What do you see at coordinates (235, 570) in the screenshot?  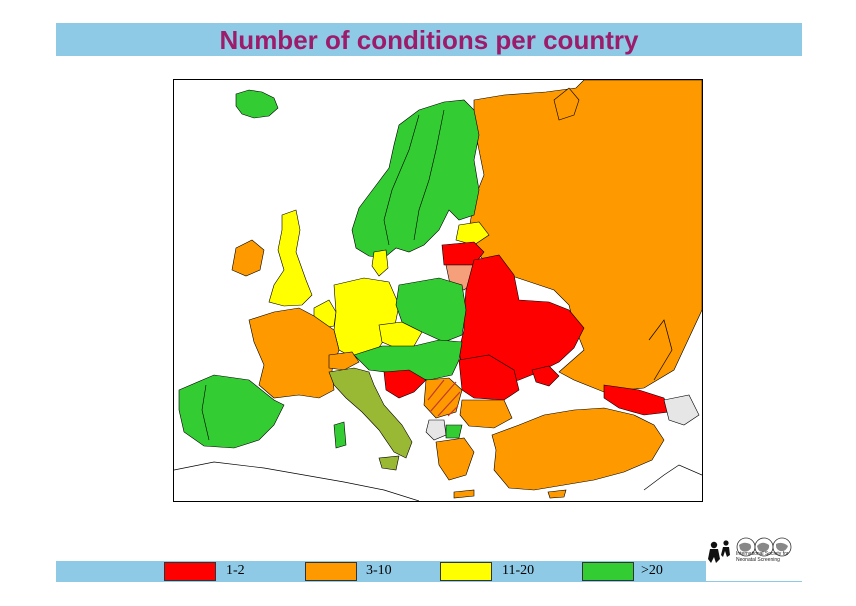 I see `legend-label-1-2: 1-2` at bounding box center [235, 570].